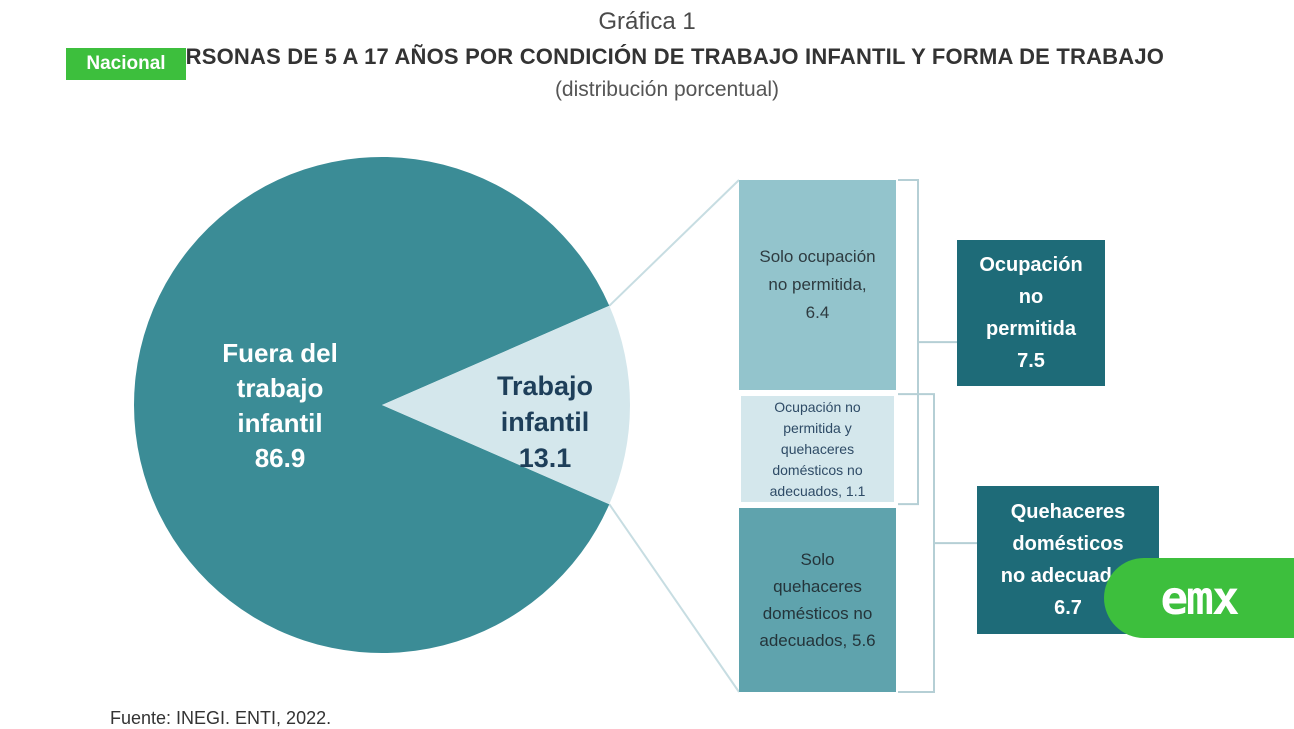 This screenshot has height=729, width=1294. I want to click on pie-label-trabajo: Trabajo infantil 13.1, so click(545, 422).